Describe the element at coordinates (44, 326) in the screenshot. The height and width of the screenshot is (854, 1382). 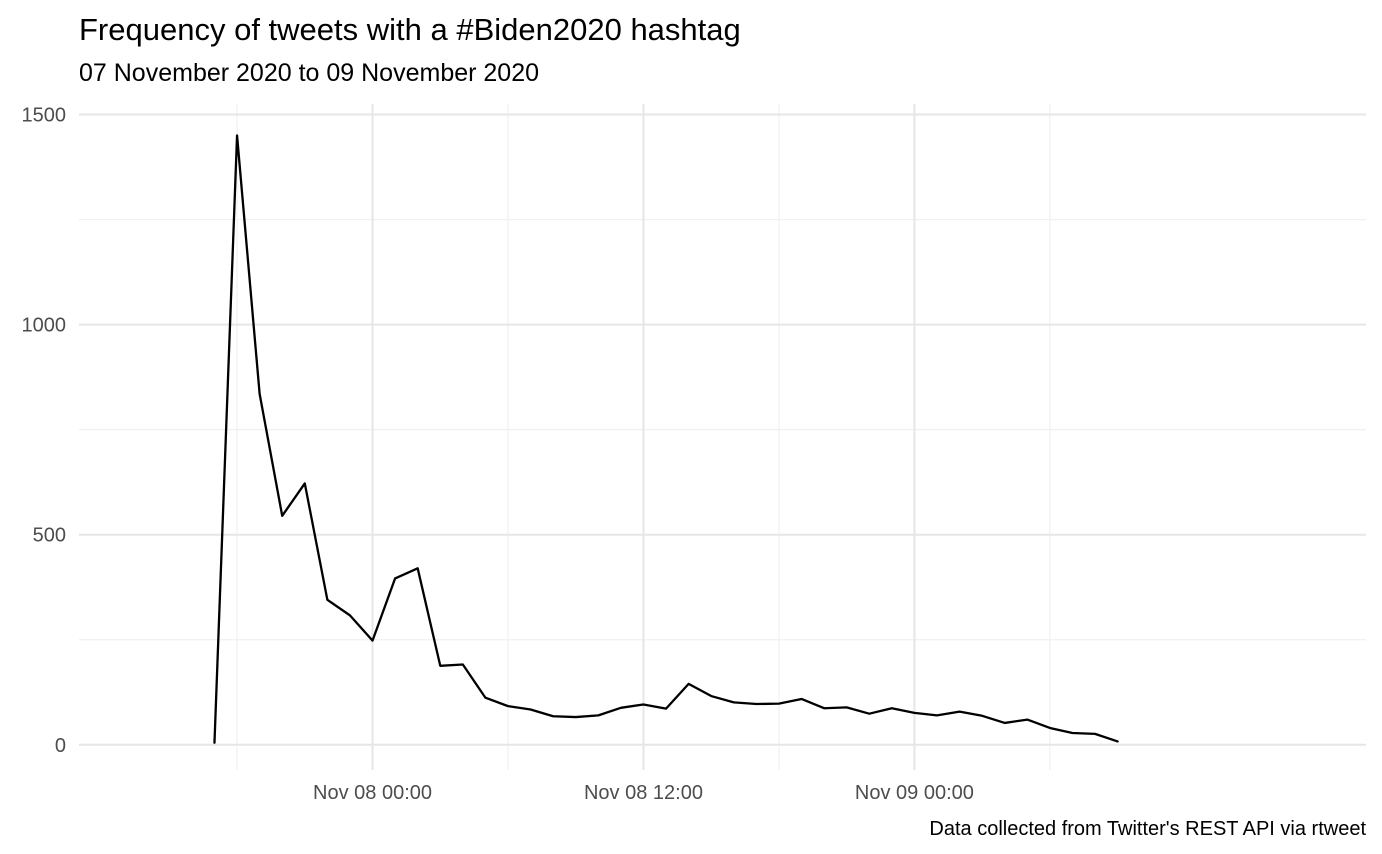
I see `y-tick-label: 1000` at that location.